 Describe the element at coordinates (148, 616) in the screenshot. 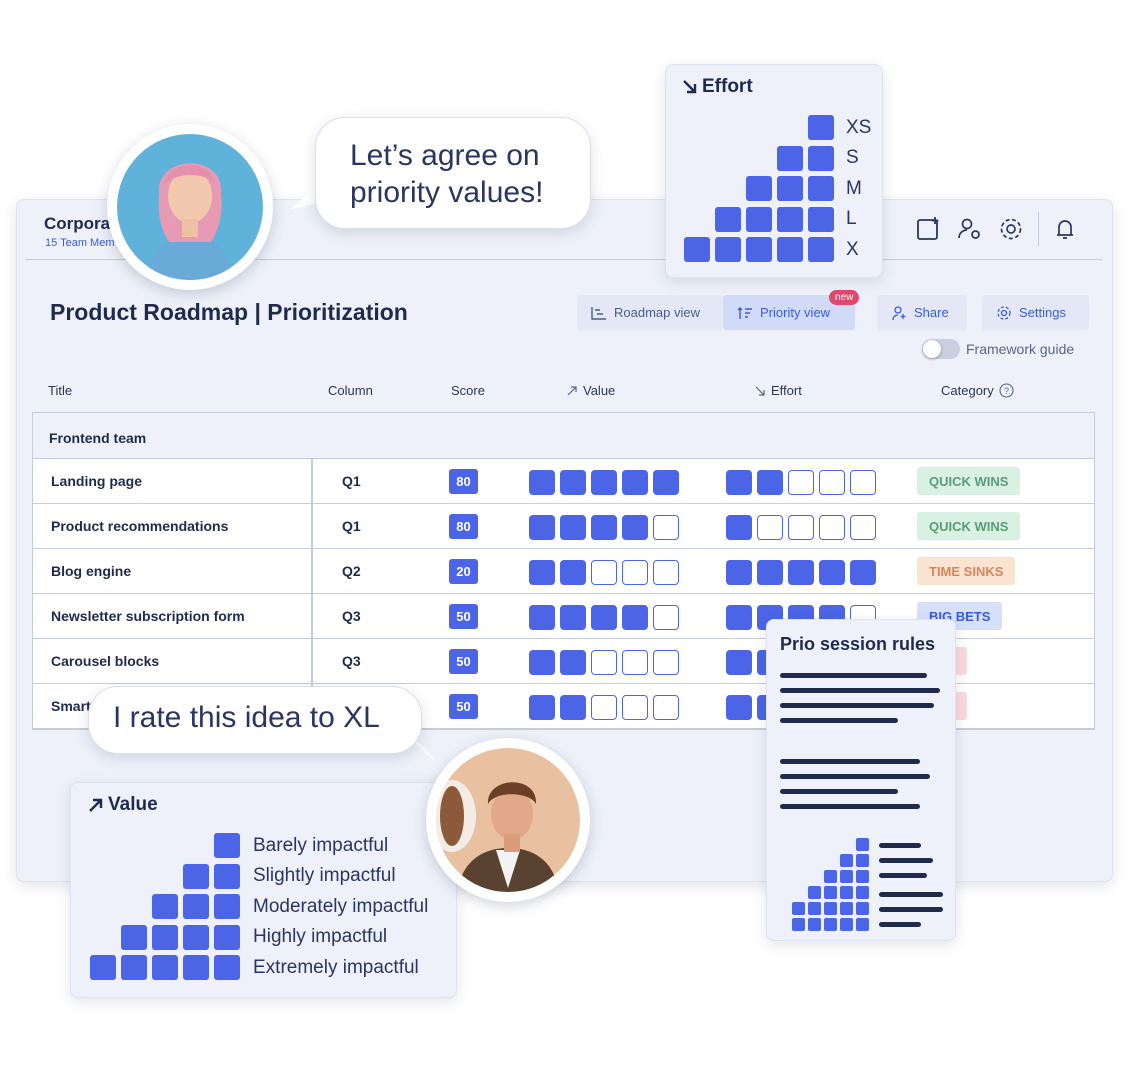

I see `row-title: Newsletter subscription form` at that location.